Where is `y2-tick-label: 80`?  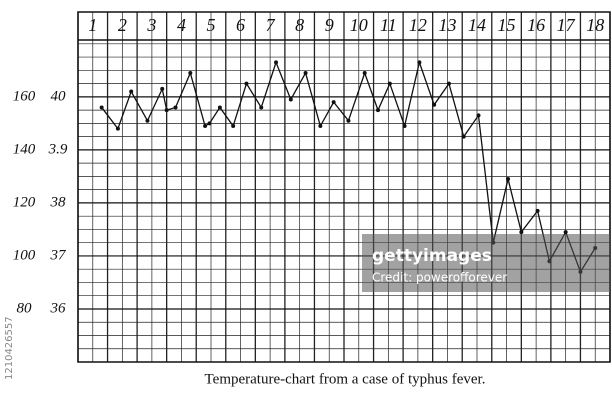
y2-tick-label: 80 is located at coordinates (25, 308).